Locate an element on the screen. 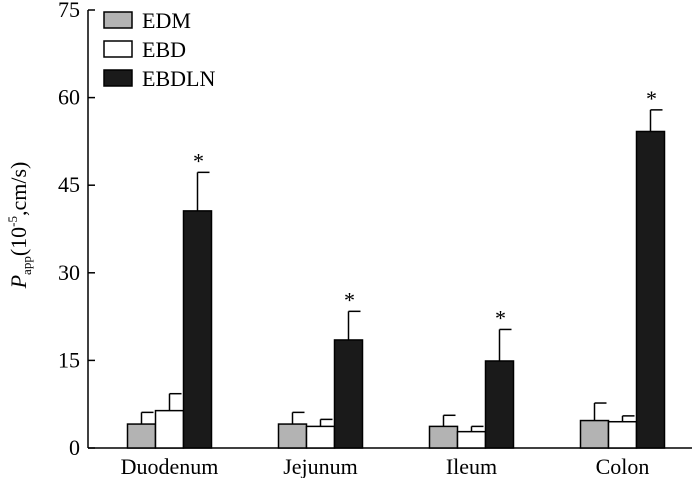 Image resolution: width=700 pixels, height=478 pixels. legend-swatch-ebdln is located at coordinates (118, 78).